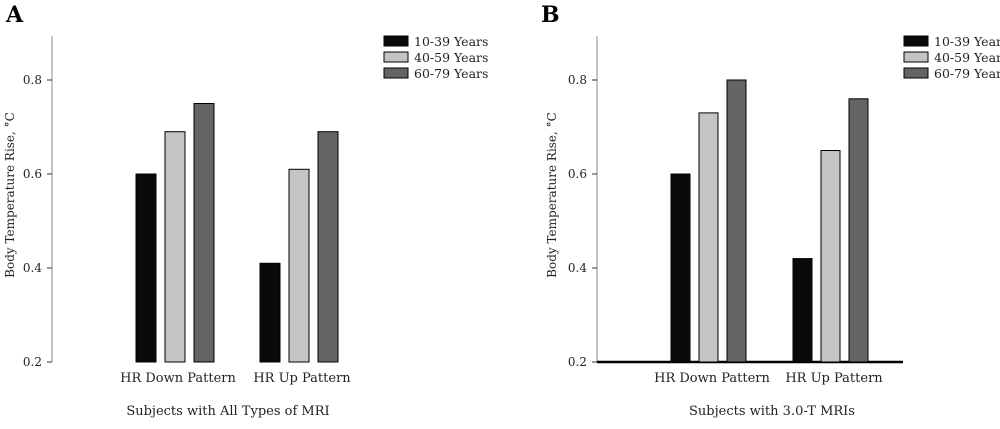 The image size is (1000, 429). Describe the element at coordinates (550, 15) in the screenshot. I see `panel-letter: B` at that location.